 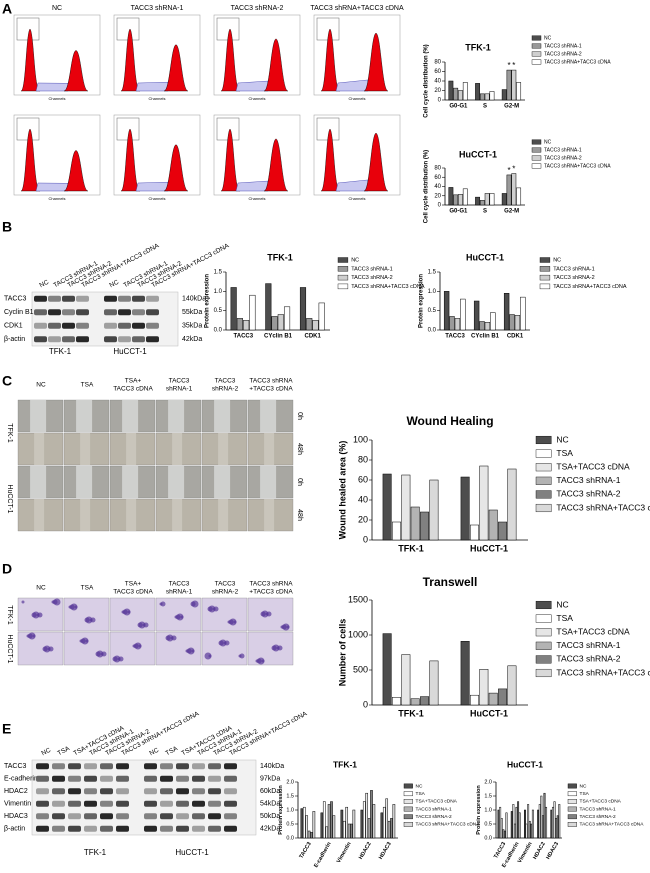 What do you see at coordinates (271, 381) in the screenshot?
I see `image-header: TACC3 shRNA` at bounding box center [271, 381].